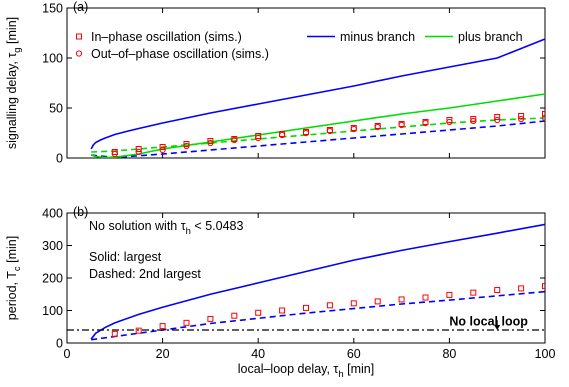  Describe the element at coordinates (359, 369) in the screenshot. I see `x-axis-label-suffix: [min]` at that location.